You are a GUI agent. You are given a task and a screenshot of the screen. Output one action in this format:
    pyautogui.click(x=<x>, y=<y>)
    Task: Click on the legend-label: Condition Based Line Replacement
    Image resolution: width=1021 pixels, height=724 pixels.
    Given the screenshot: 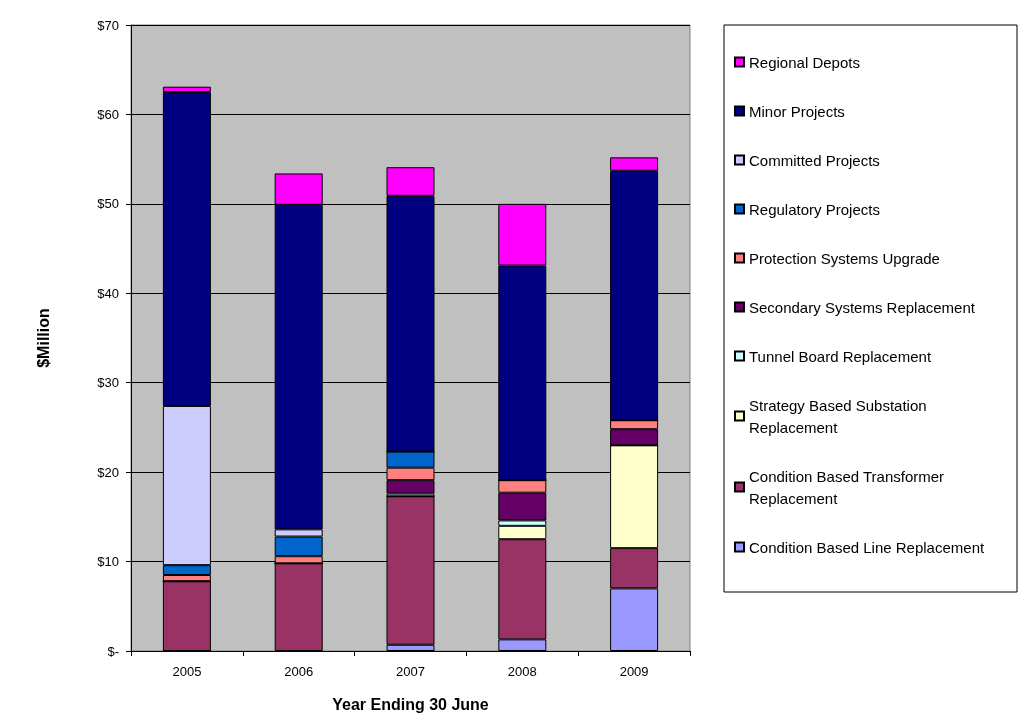 What is the action you would take?
    pyautogui.click(x=867, y=547)
    